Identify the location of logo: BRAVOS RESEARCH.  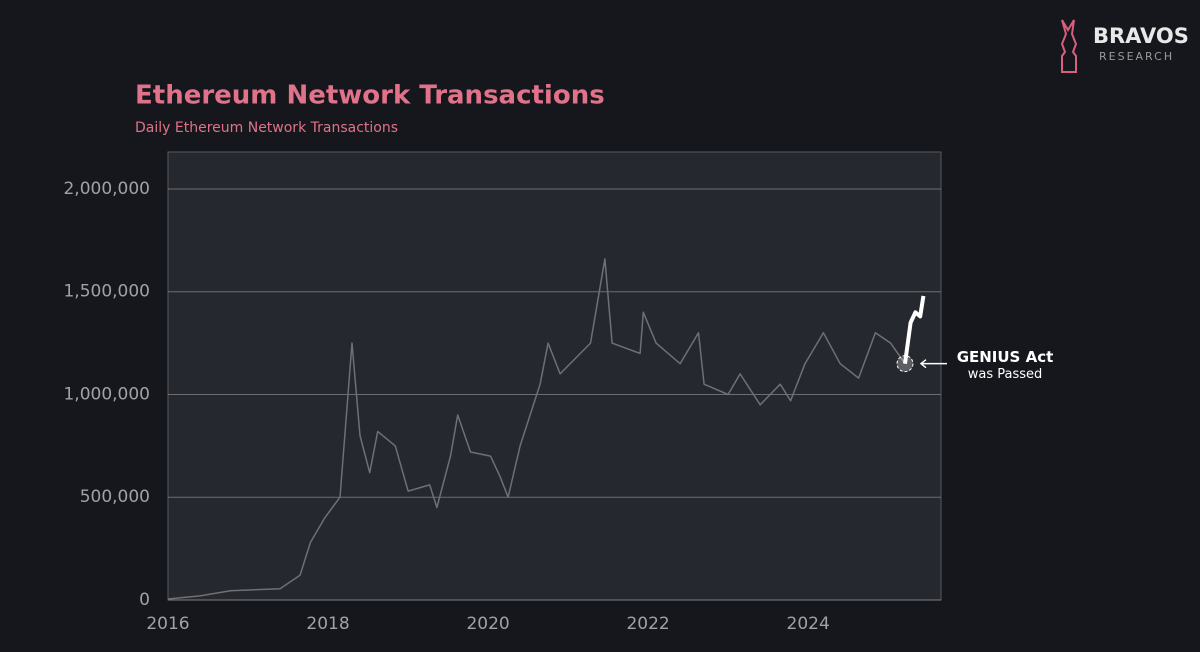
(1124, 46).